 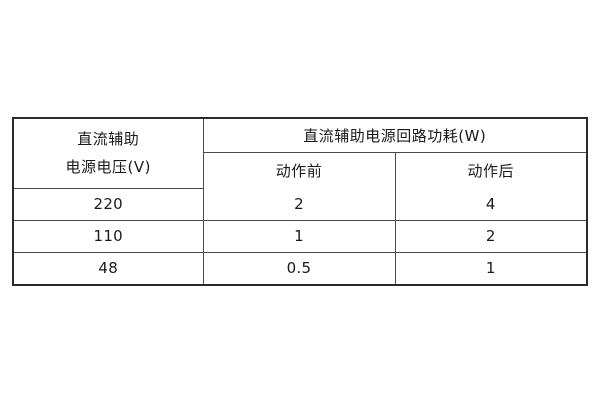 I want to click on column-header-voltage-line1: 直流辅助, so click(x=108, y=138).